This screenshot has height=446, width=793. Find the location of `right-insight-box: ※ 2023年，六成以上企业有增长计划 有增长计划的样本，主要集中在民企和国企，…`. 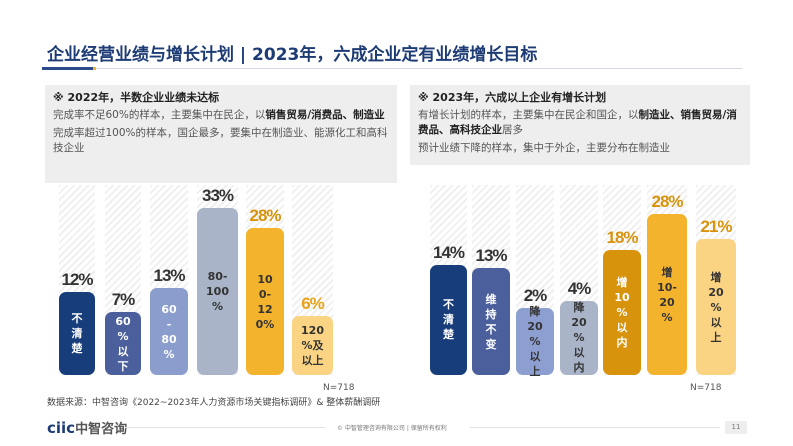

right-insight-box: ※ 2023年，六成以上企业有增长计划 有增长计划的样本，主要集中在民企和国企，… is located at coordinates (580, 125).